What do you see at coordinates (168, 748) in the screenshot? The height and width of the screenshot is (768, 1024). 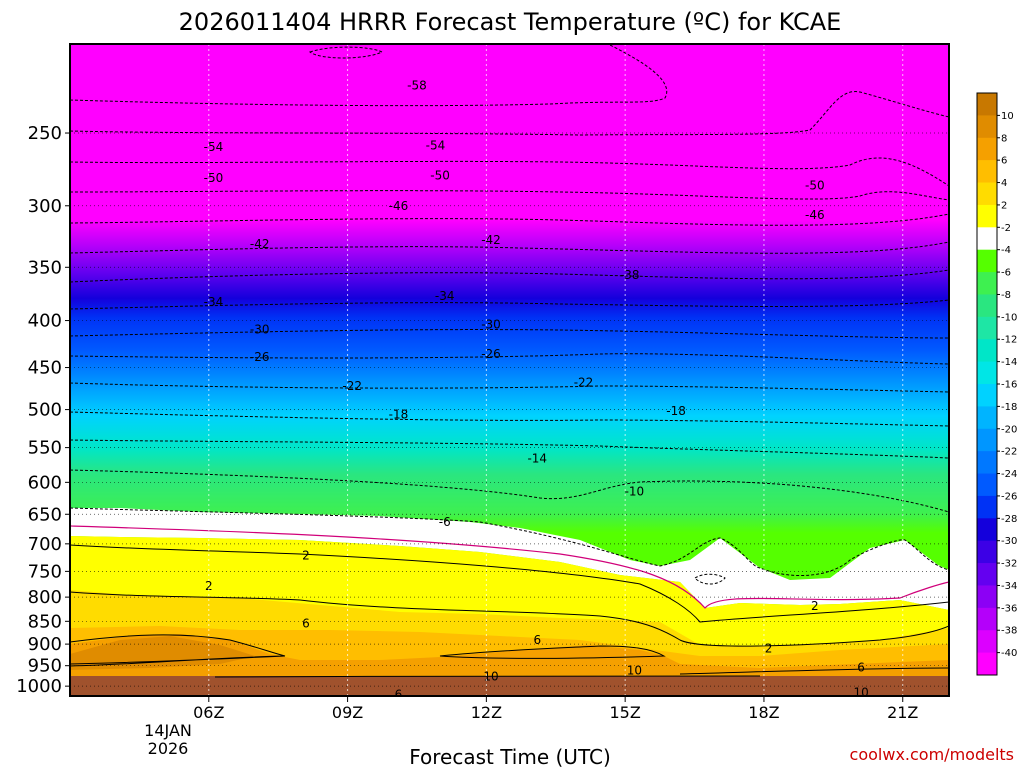 I see `x-year-label: 2026` at bounding box center [168, 748].